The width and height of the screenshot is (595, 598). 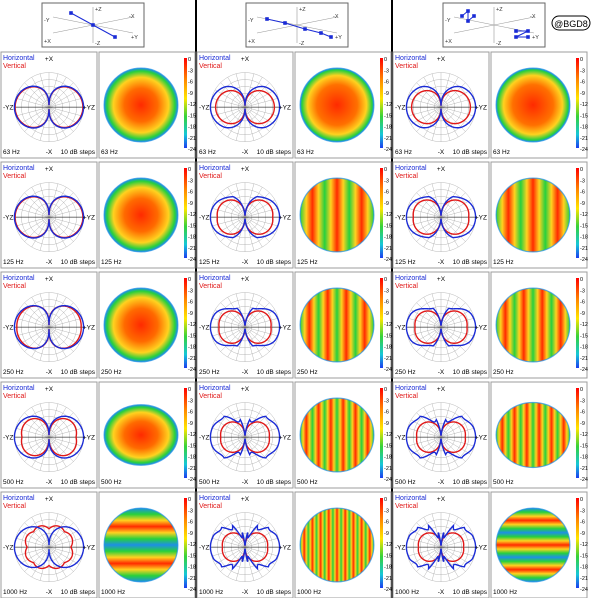 I want to click on heatmap-panel-1-1: 0 -3 -6 -9 -12 -15 -18 -21 -24 63 Hz, so click(x=147, y=105).